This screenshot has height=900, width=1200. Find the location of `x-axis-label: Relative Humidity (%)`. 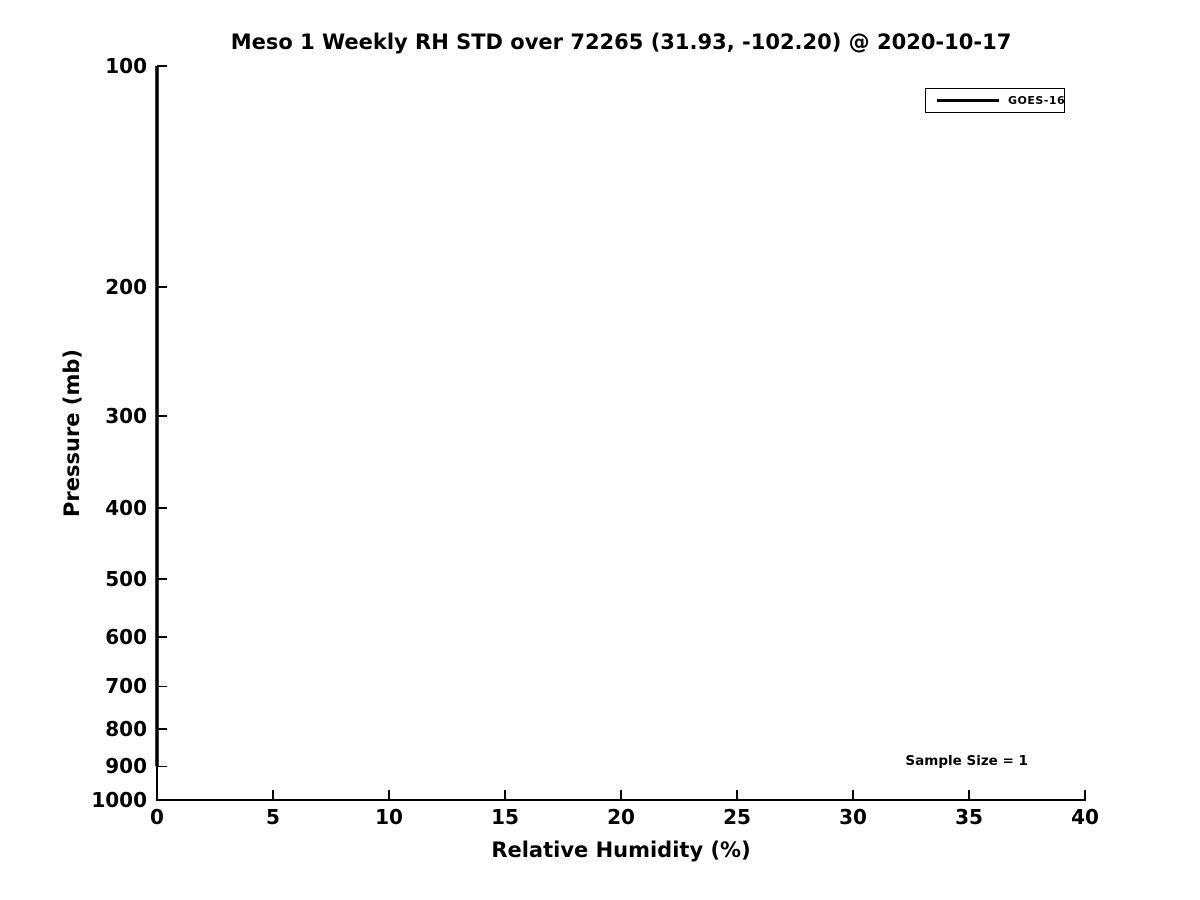

x-axis-label: Relative Humidity (%) is located at coordinates (621, 850).